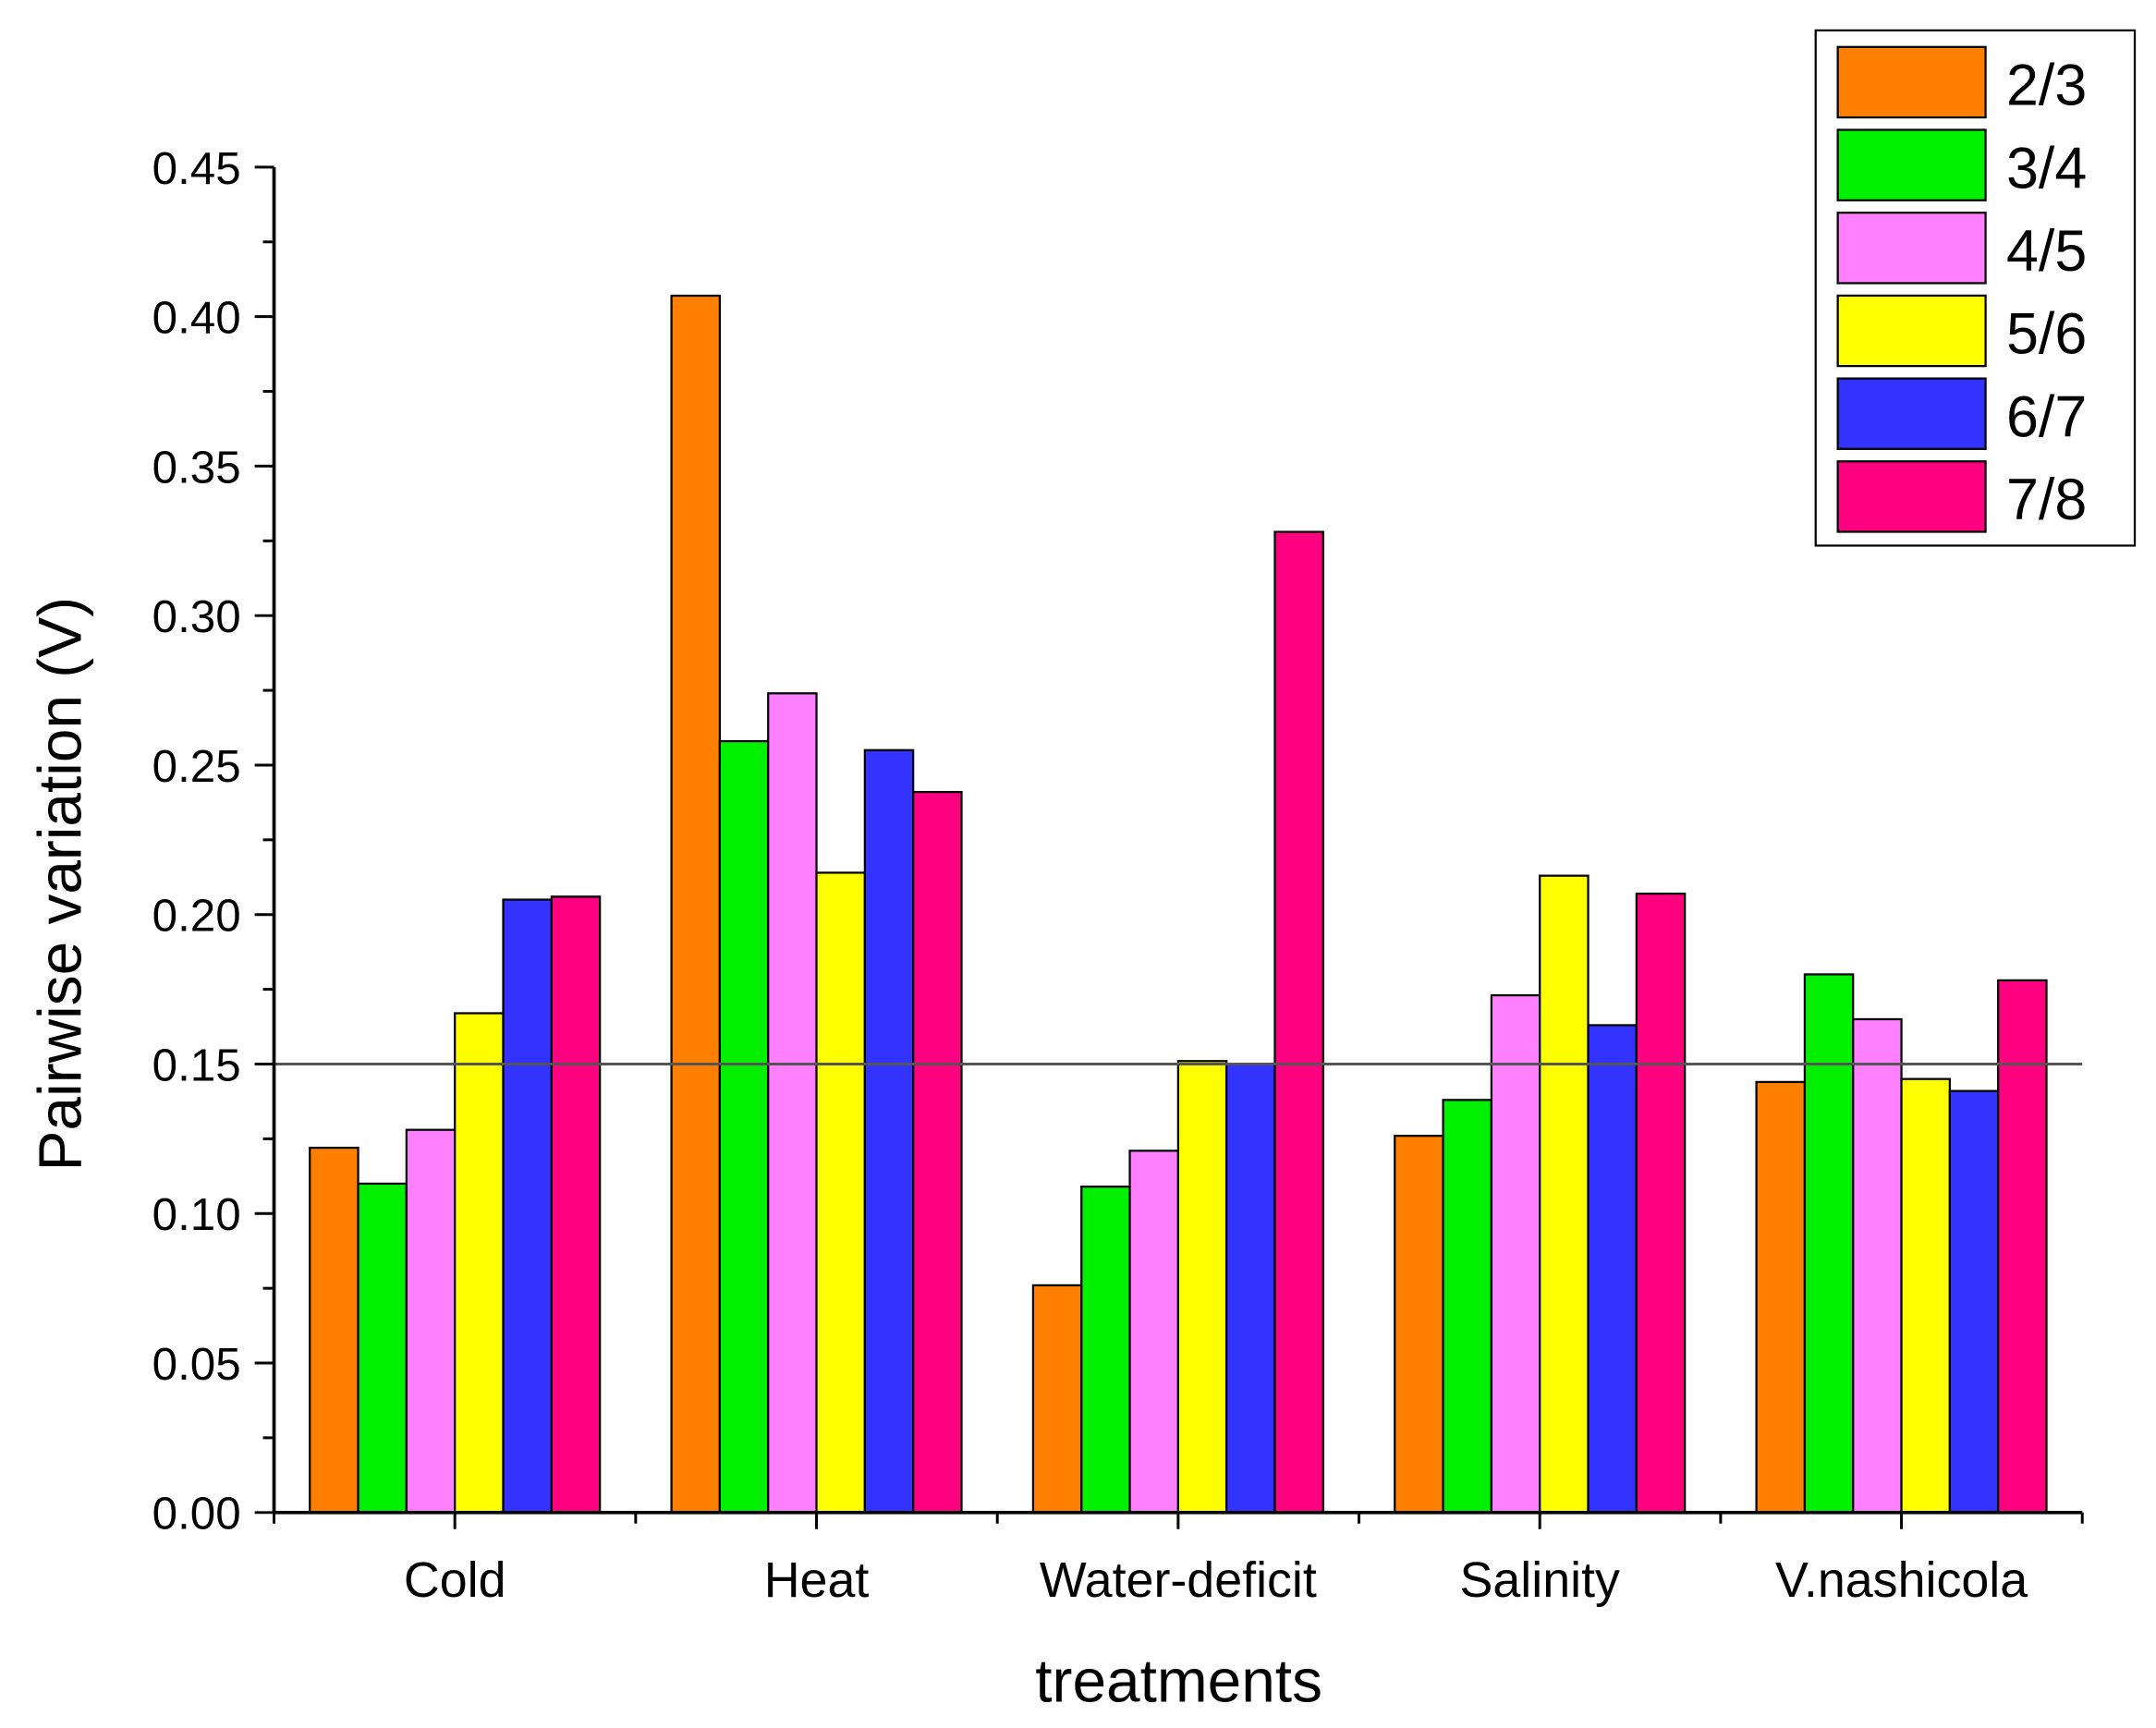 This screenshot has width=2156, height=1728. Describe the element at coordinates (196, 766) in the screenshot. I see `y-tick-label: 0.25` at that location.